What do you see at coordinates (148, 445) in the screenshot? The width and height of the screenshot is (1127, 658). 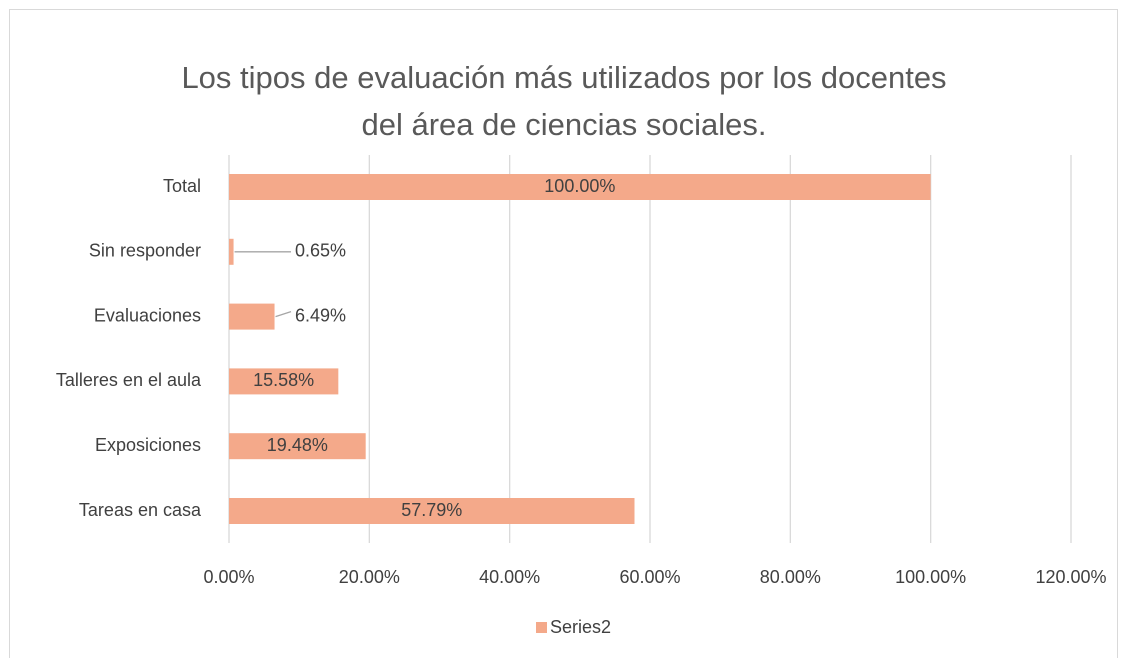 I see `y-tick-label: Exposiciones` at bounding box center [148, 445].